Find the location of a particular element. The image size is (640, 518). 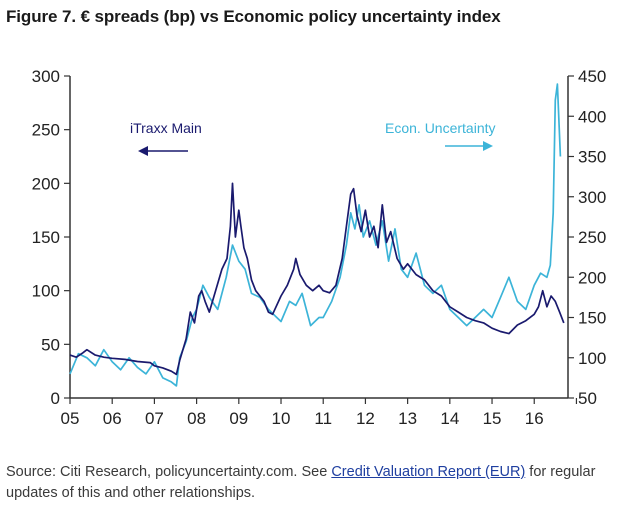

left-tick-label: 250 is located at coordinates (46, 130).